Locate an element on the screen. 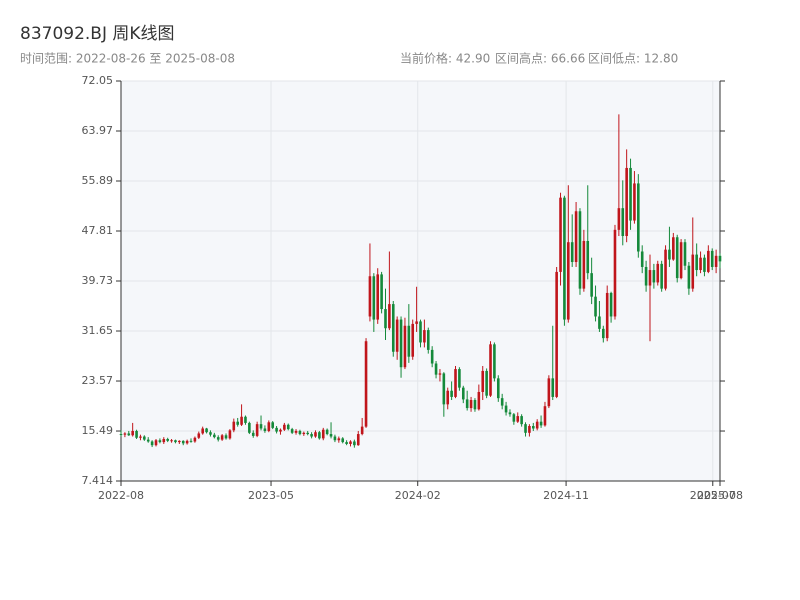  y-tick-label: 7.414 is located at coordinates (98, 480).